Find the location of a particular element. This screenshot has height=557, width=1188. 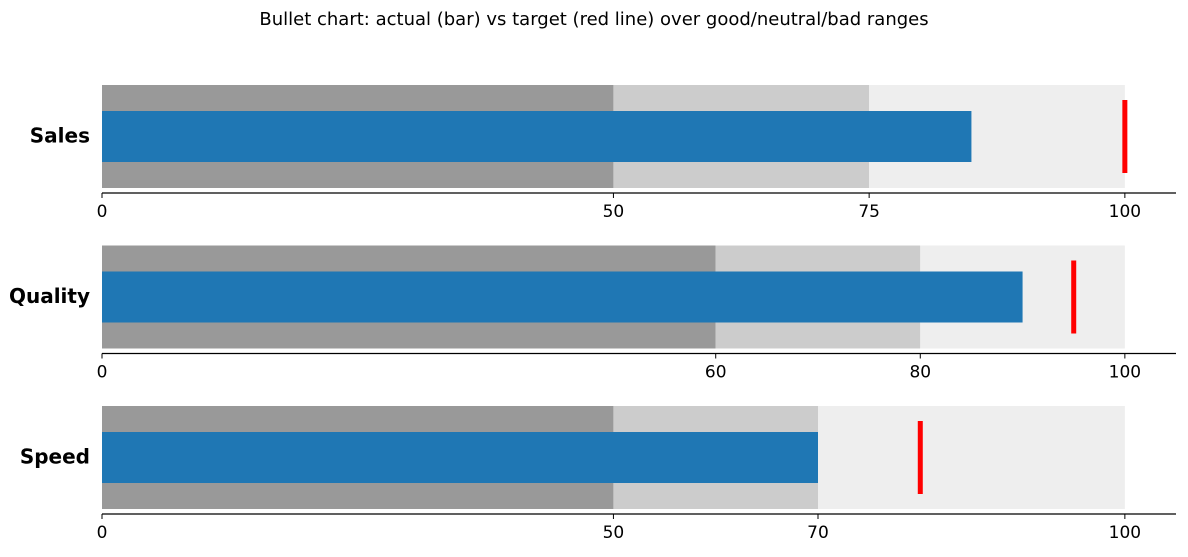

x-tick-label: 70 is located at coordinates (818, 533).